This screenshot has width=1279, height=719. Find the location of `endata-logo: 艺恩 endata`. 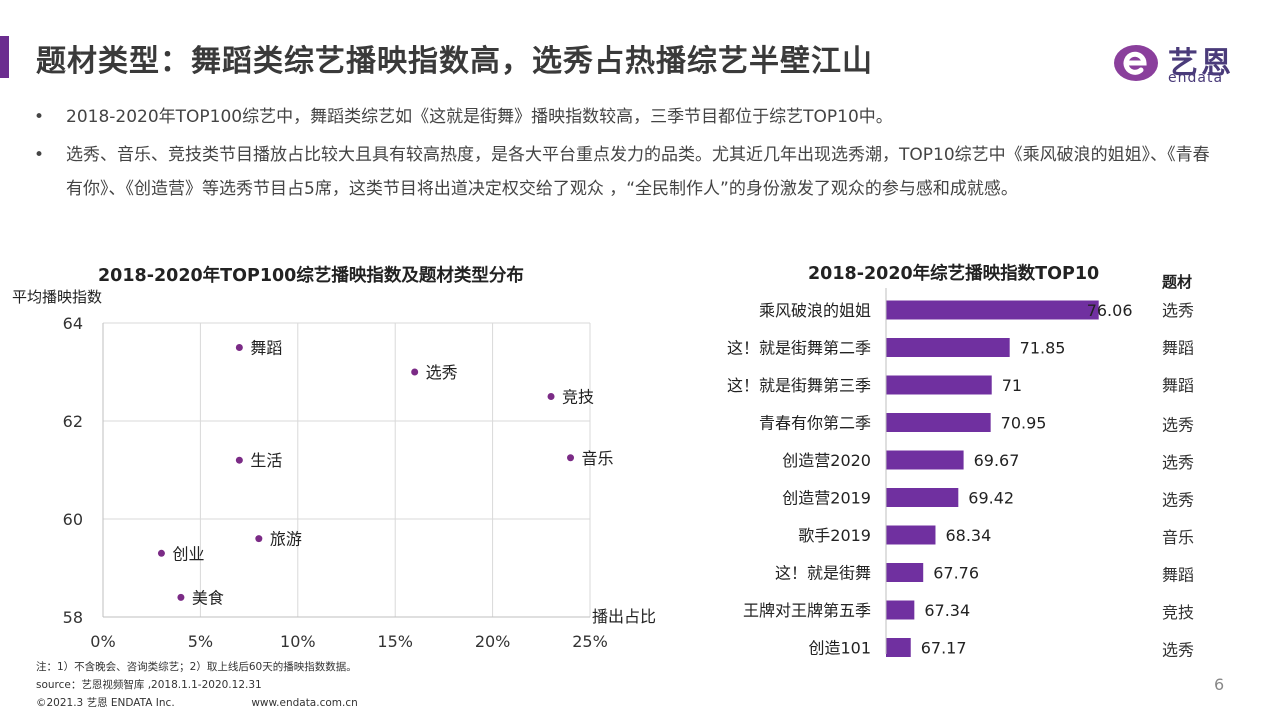

endata-logo: 艺恩 endata is located at coordinates (1177, 64).